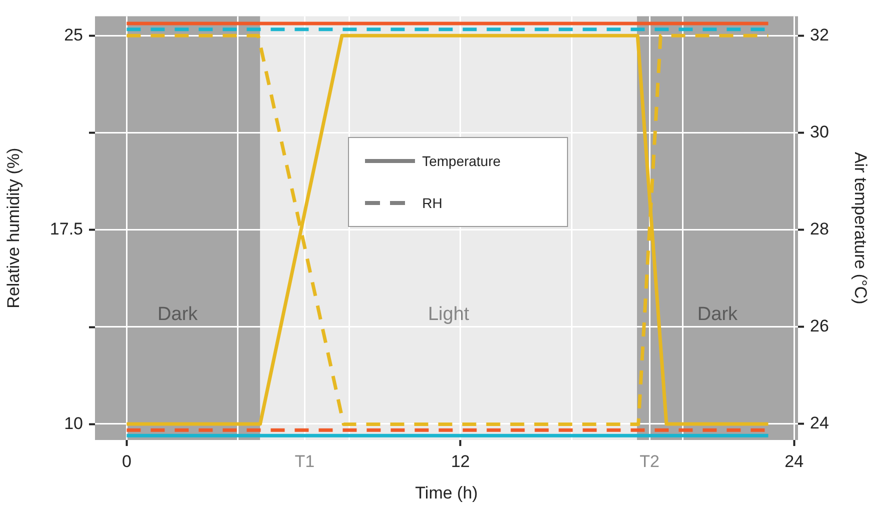 The height and width of the screenshot is (508, 870). I want to click on y-axis-title: Relative humidity (%), so click(13, 228).